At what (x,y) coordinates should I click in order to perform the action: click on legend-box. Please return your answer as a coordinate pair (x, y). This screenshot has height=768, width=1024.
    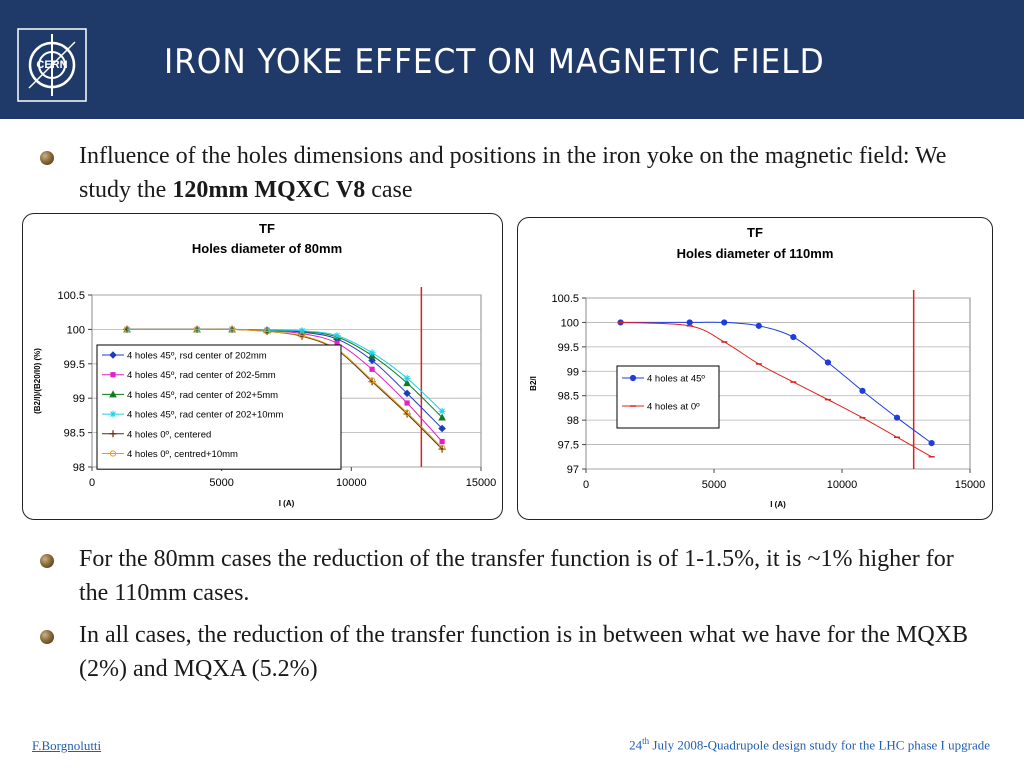
    Looking at the image, I should click on (219, 407).